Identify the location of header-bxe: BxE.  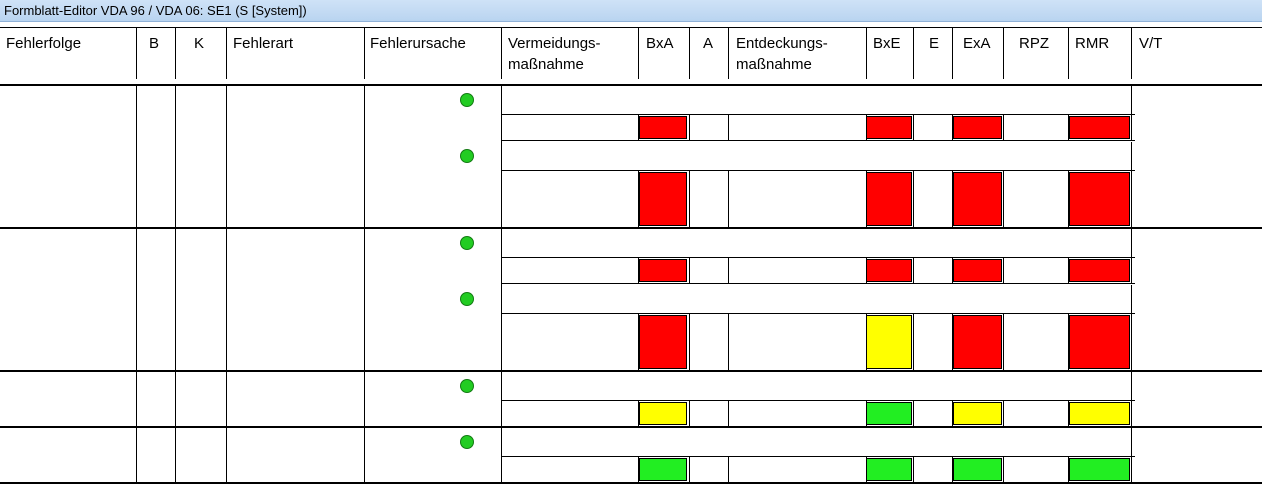
(887, 43).